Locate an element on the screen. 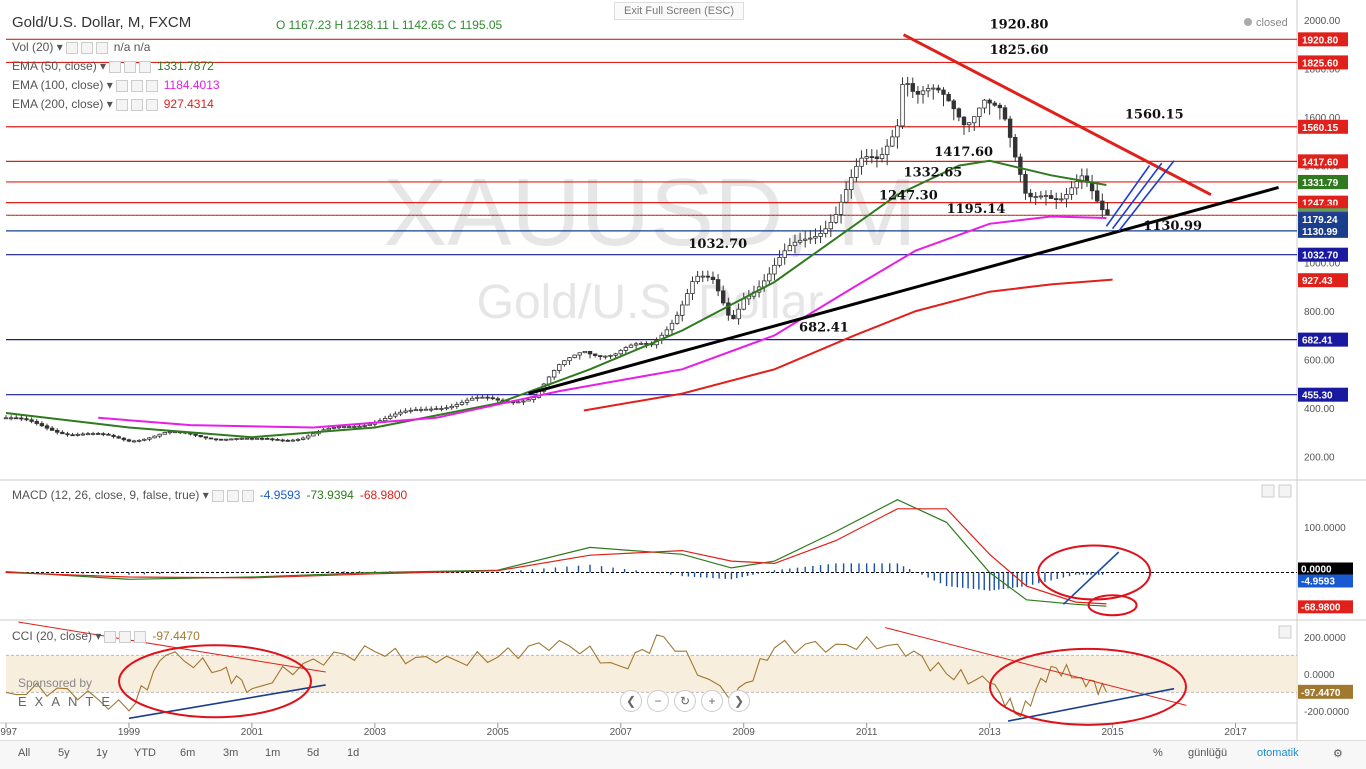 The image size is (1366, 769). legend-macd-value: -68.9800 is located at coordinates (383, 495).